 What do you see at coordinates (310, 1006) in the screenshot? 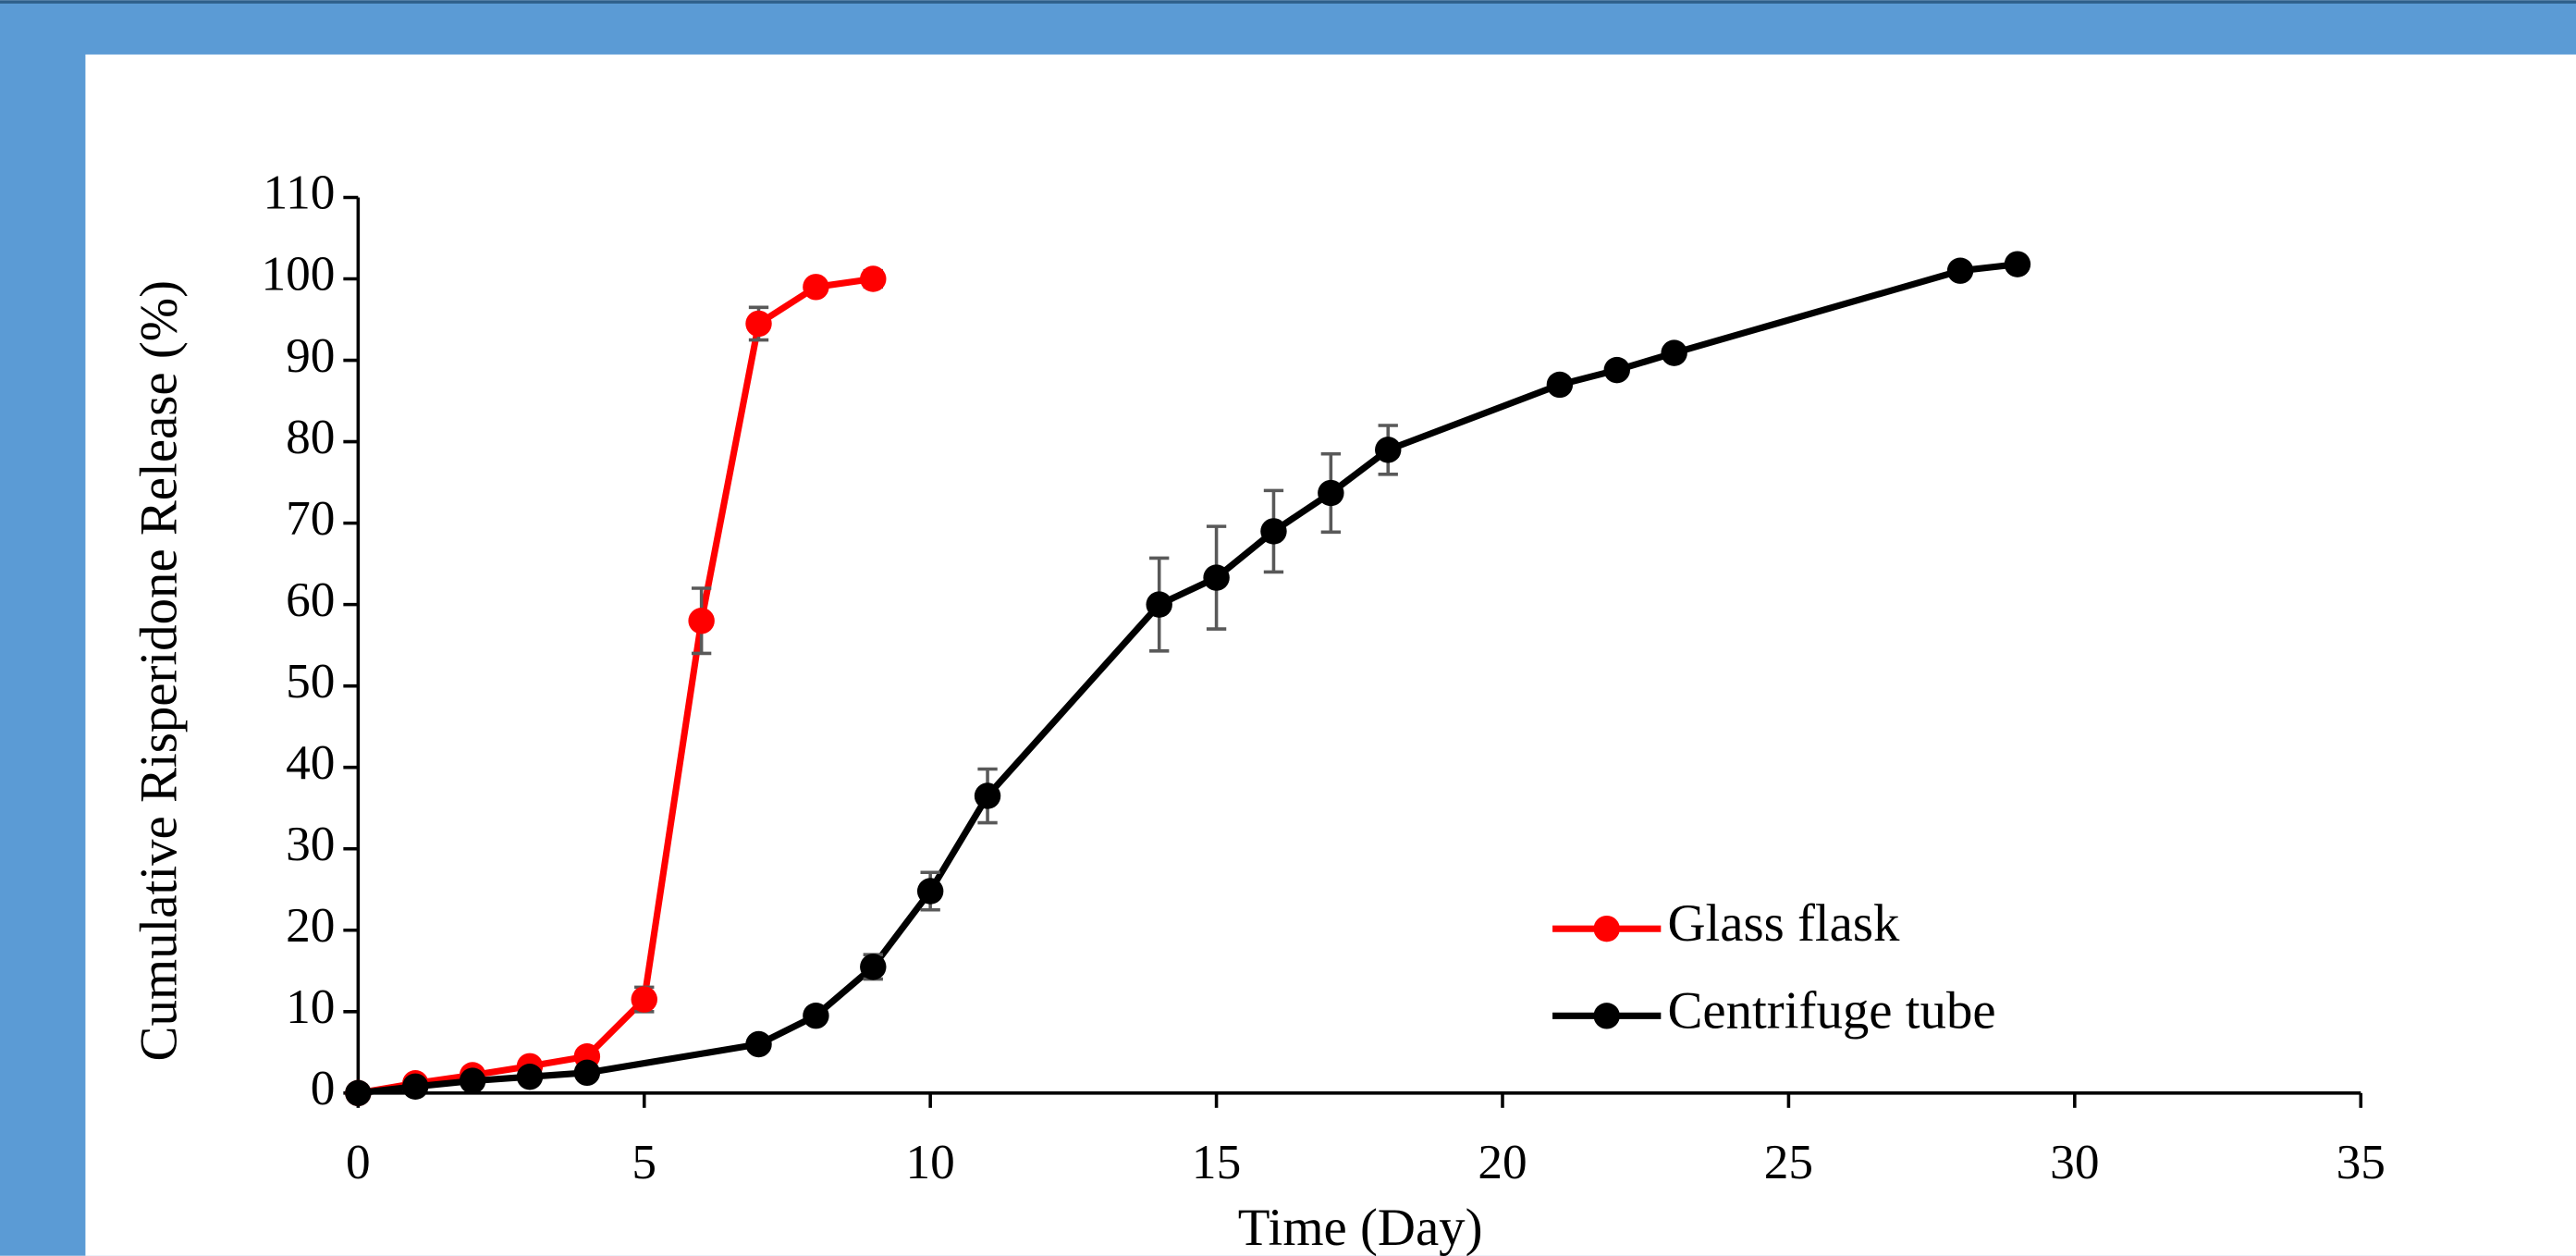
I see `y-tick-label: 10` at bounding box center [310, 1006].